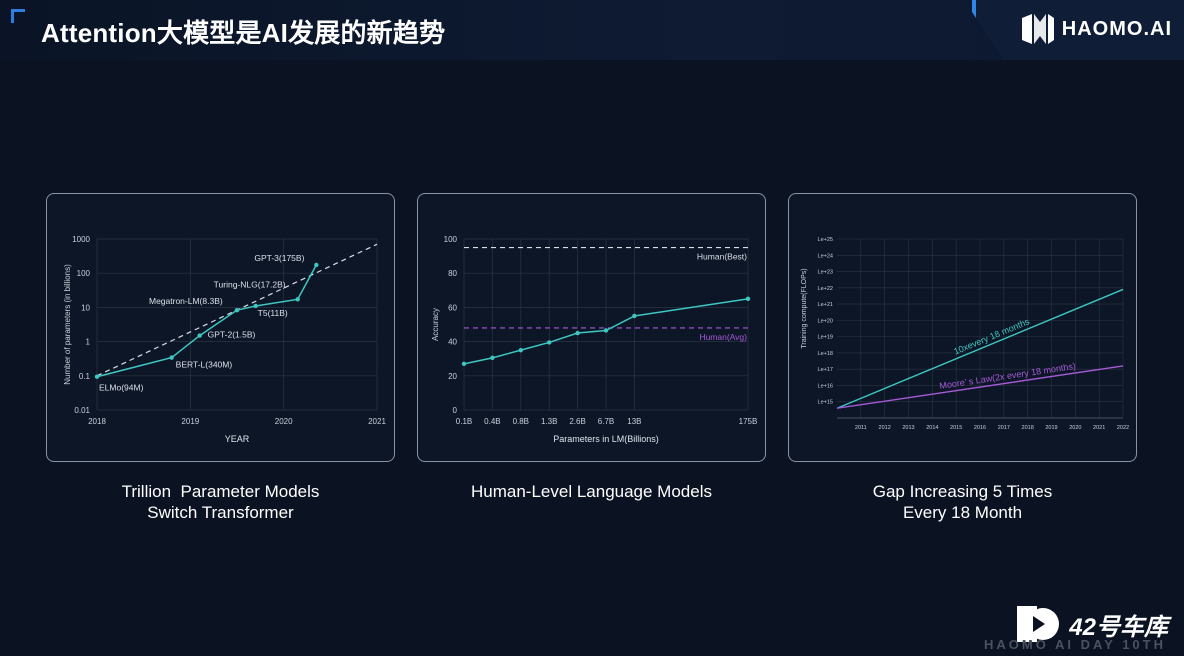  What do you see at coordinates (121, 388) in the screenshot?
I see `point-label: ELMo(94M)` at bounding box center [121, 388].